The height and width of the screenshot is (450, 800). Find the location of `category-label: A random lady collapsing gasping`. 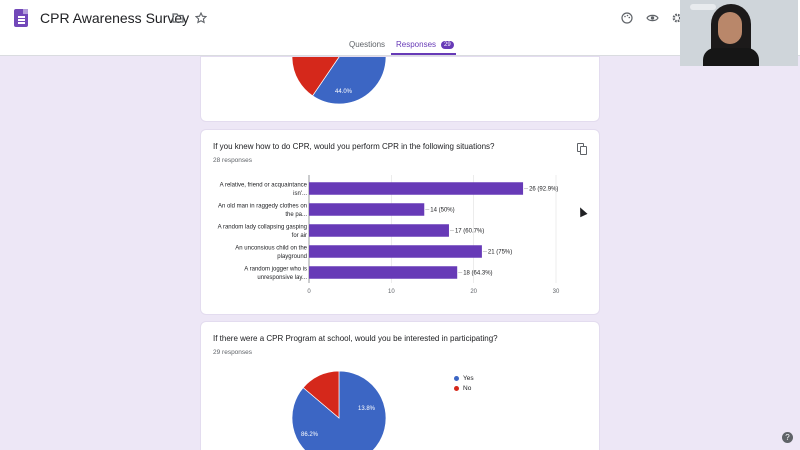

category-label: A random lady collapsing gasping is located at coordinates (262, 227).